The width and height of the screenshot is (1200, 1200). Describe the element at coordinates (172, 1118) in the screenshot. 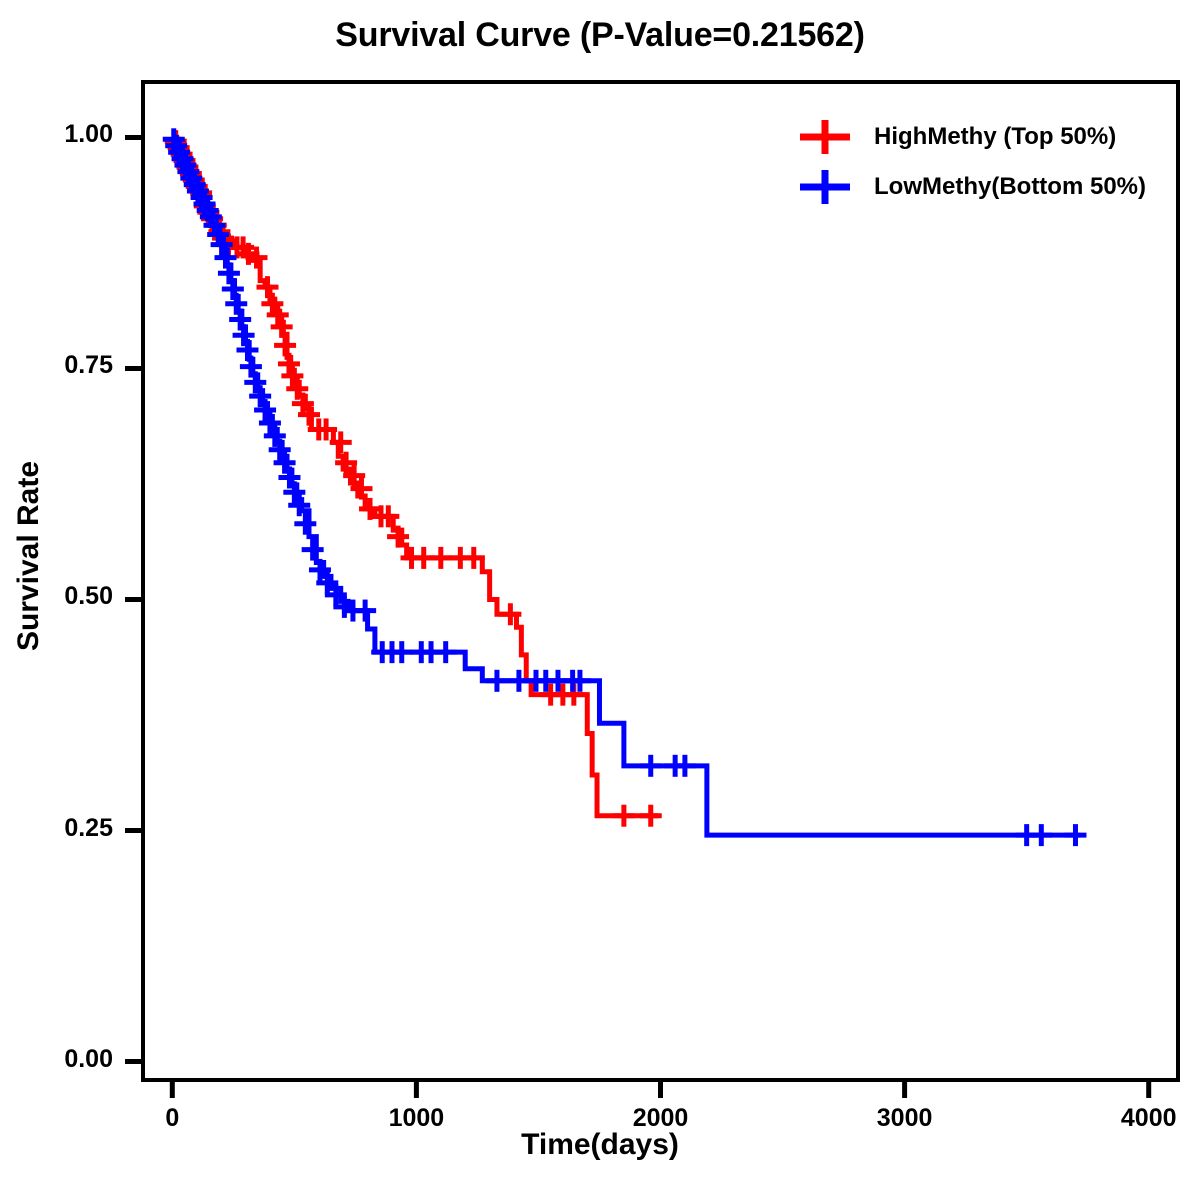

I see `x-tick-label: 0` at that location.